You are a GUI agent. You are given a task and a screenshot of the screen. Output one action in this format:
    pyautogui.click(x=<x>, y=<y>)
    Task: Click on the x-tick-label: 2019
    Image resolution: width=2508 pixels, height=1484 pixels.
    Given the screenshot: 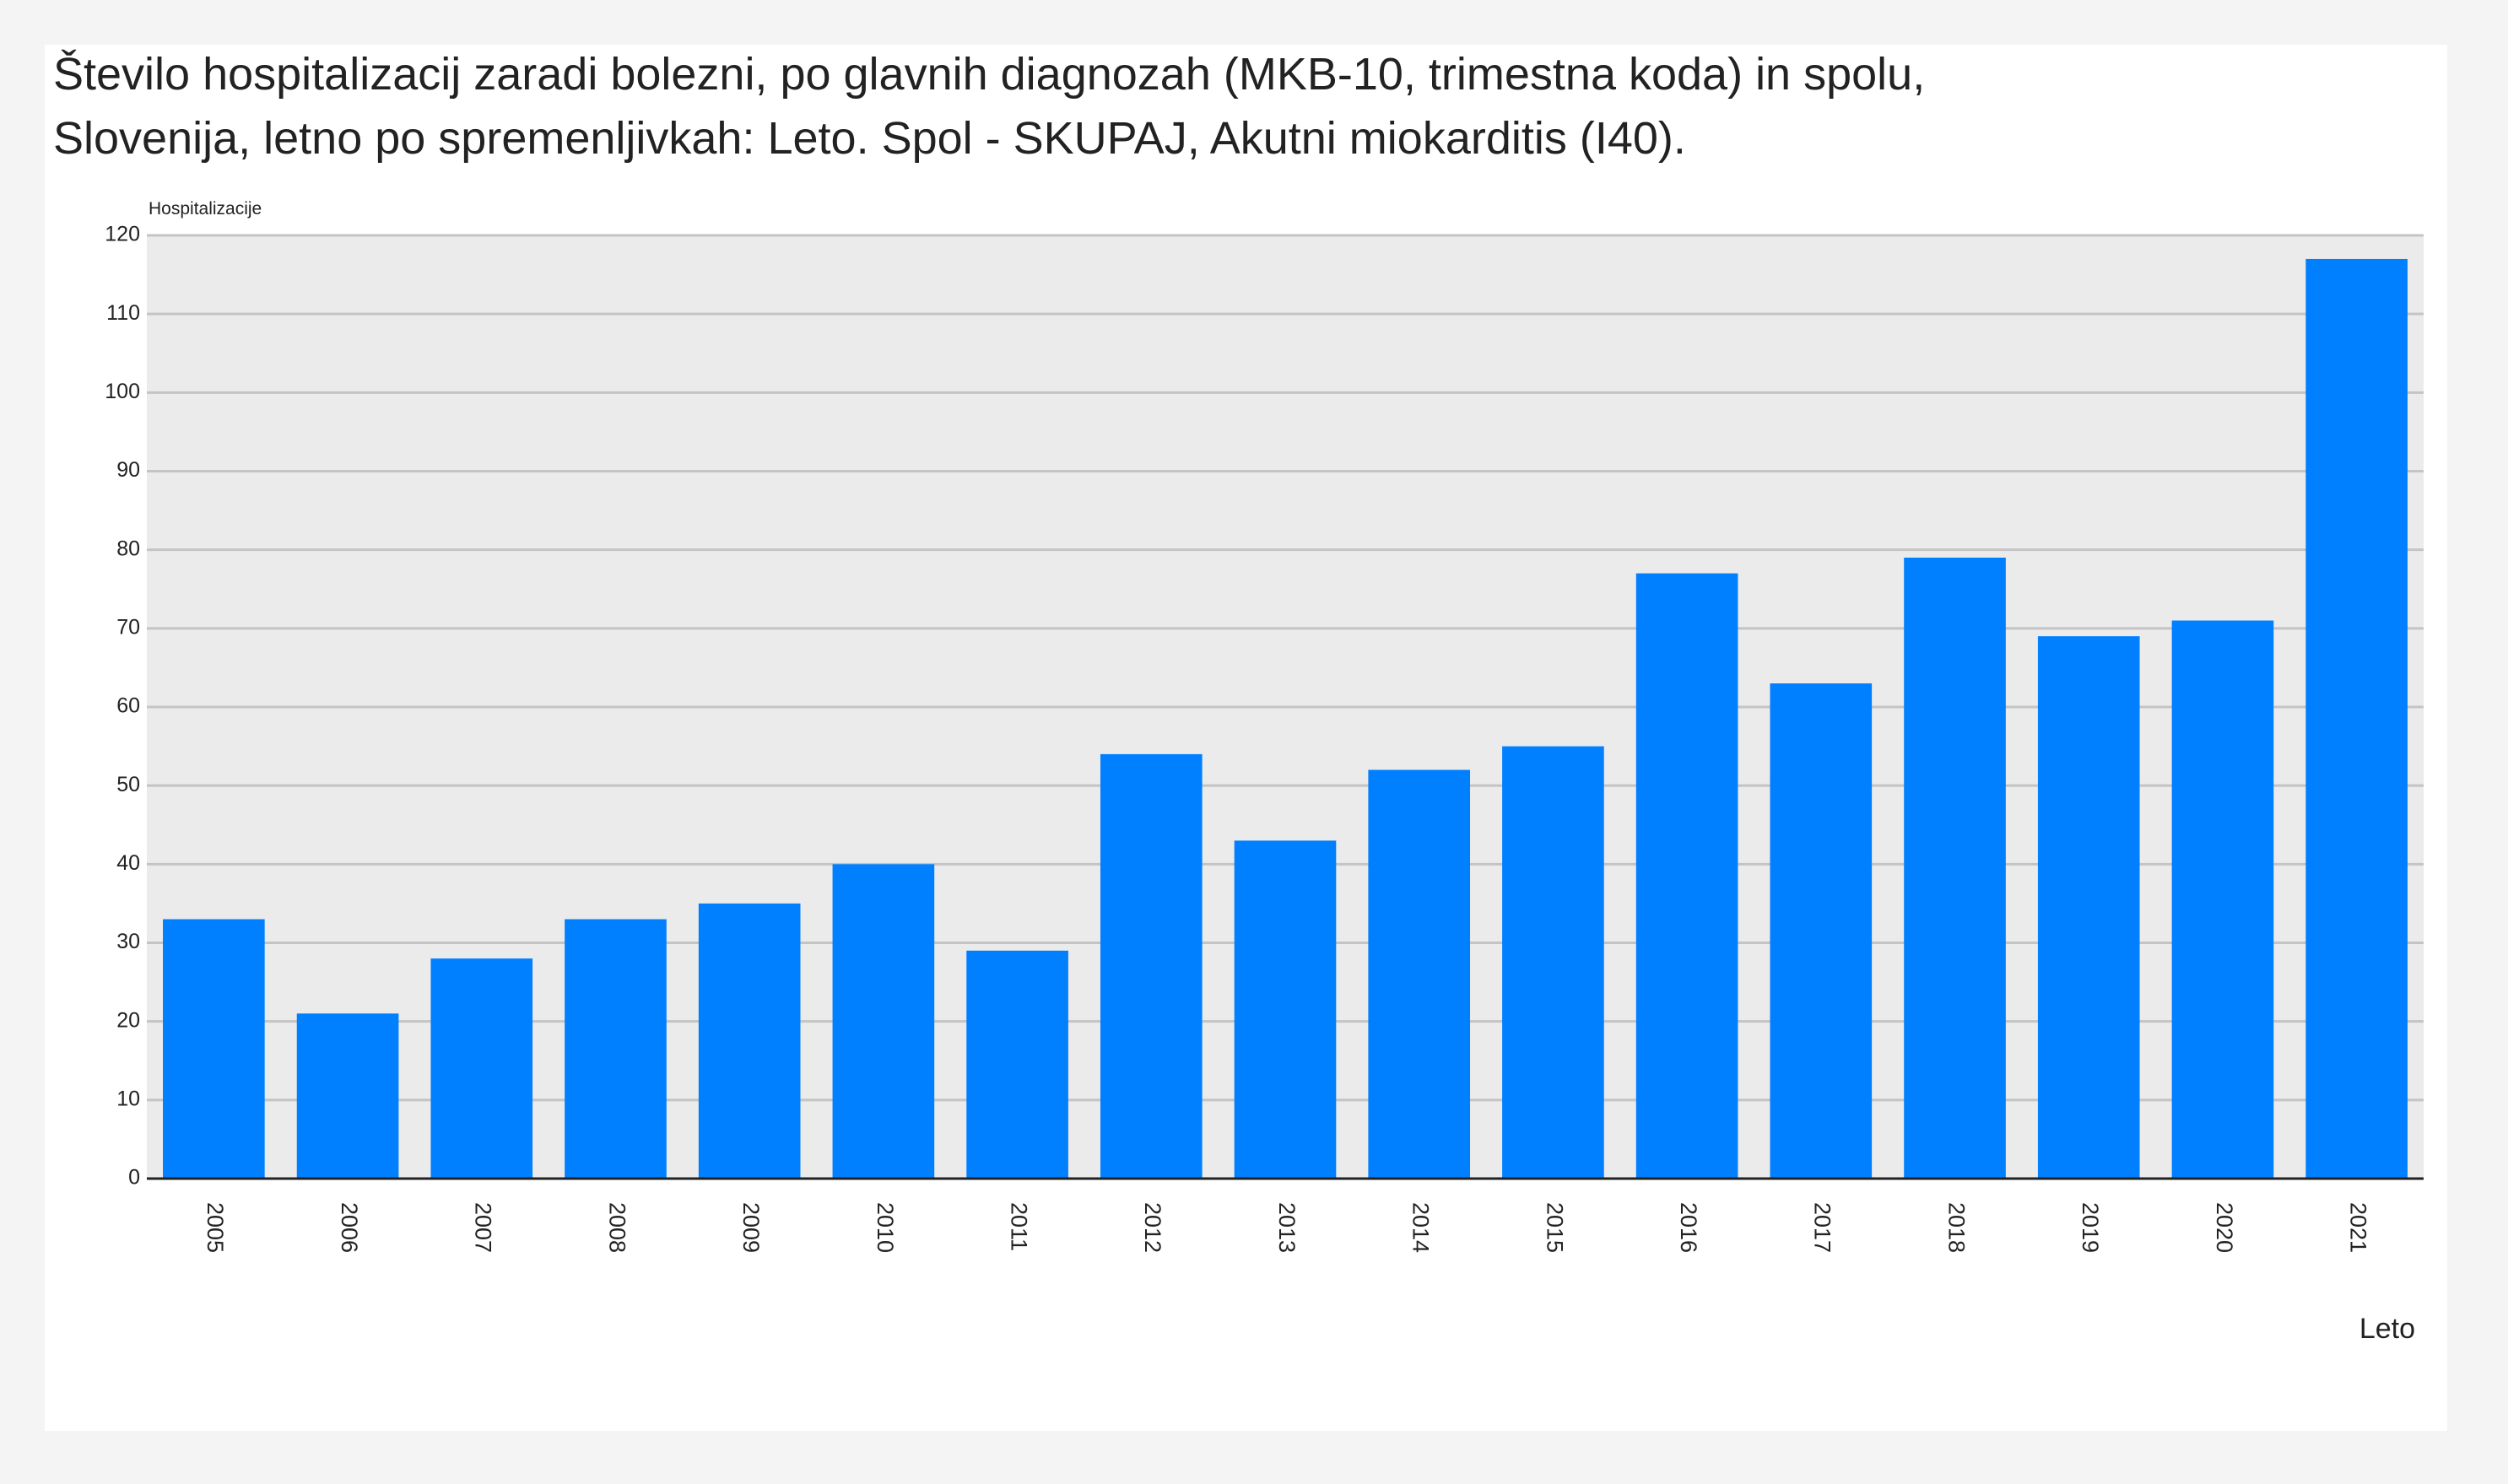 What is the action you would take?
    pyautogui.click(x=2090, y=1227)
    